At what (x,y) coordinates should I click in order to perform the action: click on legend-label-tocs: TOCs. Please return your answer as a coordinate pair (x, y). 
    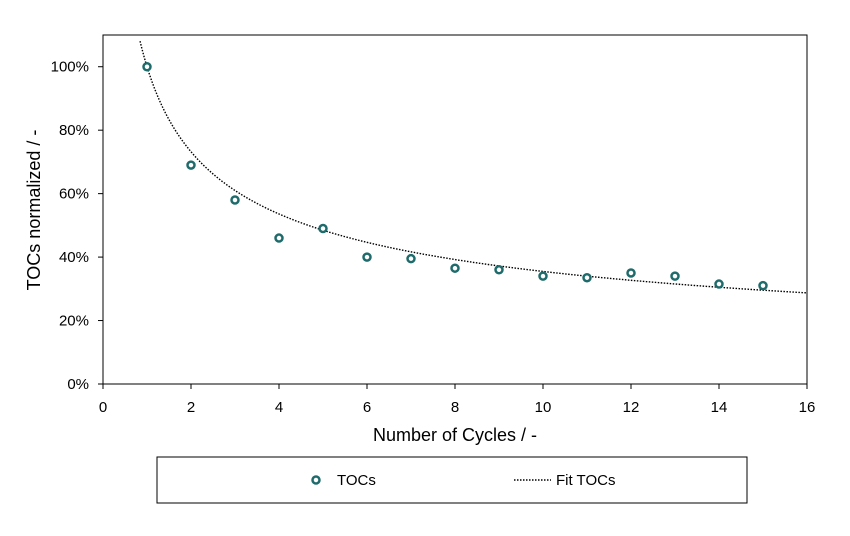
    Looking at the image, I should click on (356, 480).